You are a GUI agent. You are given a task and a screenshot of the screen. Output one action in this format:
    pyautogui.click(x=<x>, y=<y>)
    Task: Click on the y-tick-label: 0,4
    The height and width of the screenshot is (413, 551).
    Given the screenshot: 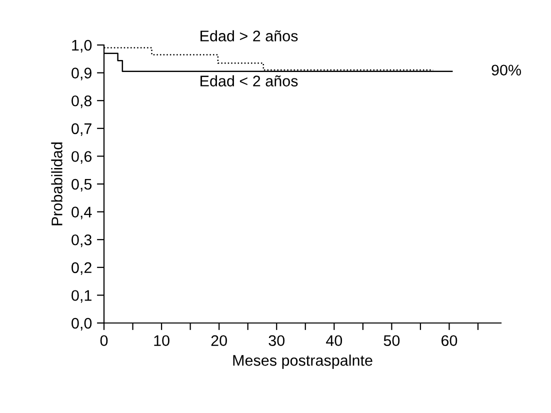 What is the action you would take?
    pyautogui.click(x=82, y=213)
    